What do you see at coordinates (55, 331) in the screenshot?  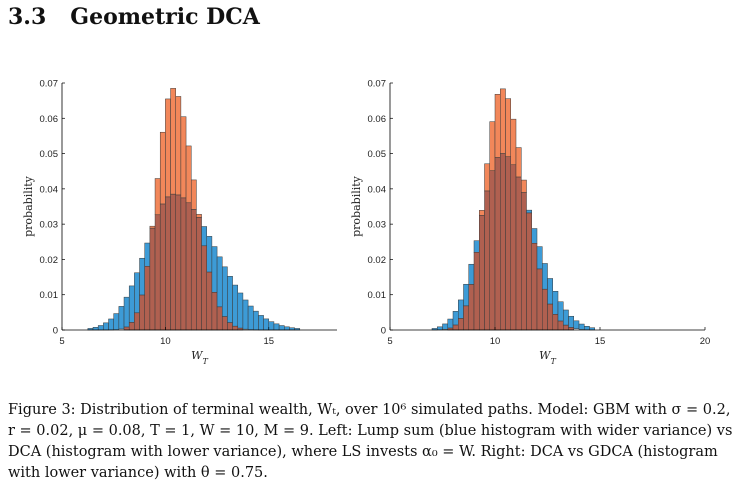 I see `y-tick-label: 0` at bounding box center [55, 331].